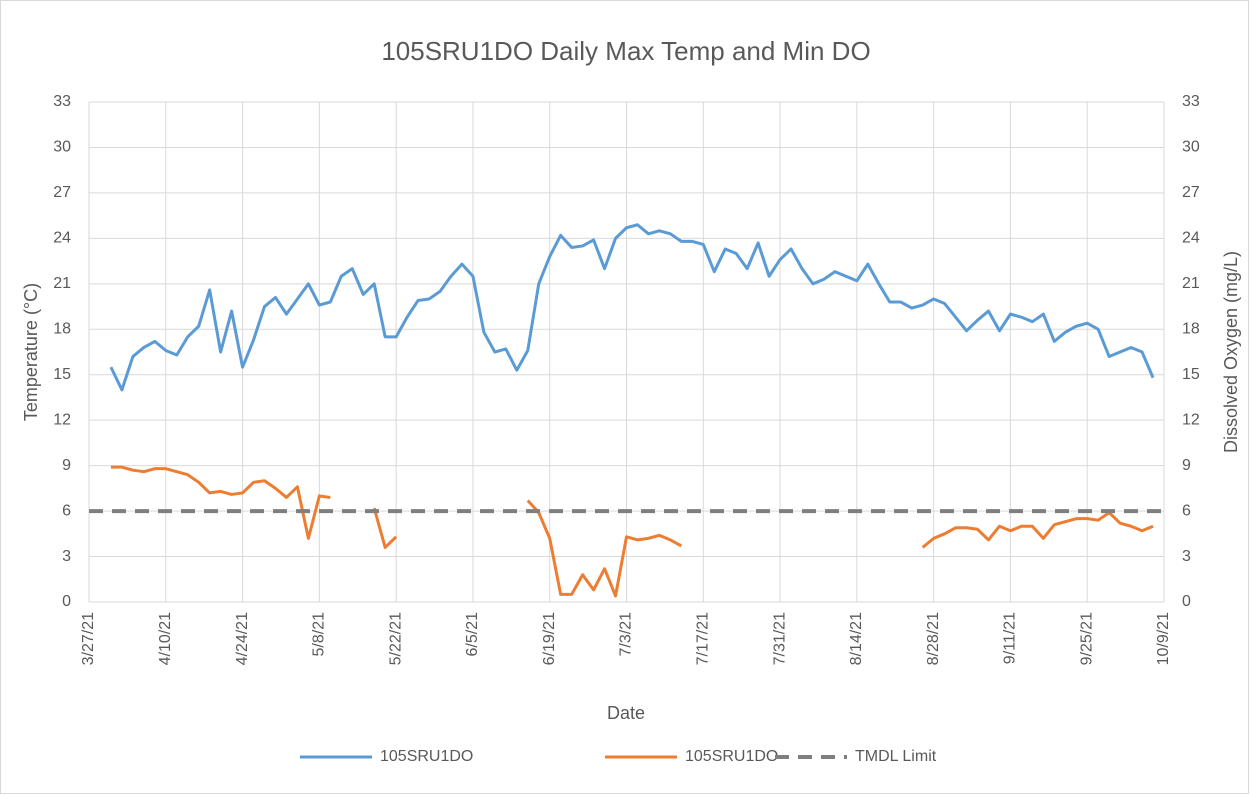 The width and height of the screenshot is (1250, 795). I want to click on y2-tick-label: 18, so click(1191, 328).